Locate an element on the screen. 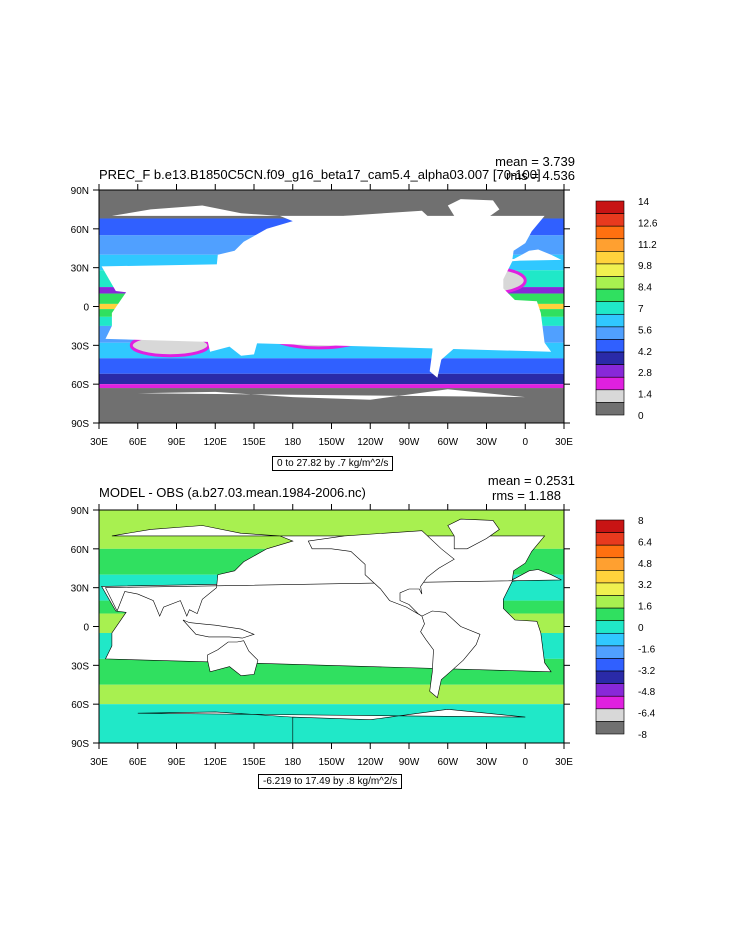 The height and width of the screenshot is (945, 733). contour-info-label: 0 to 27.82 by .7 kg/m^2/s is located at coordinates (333, 463).